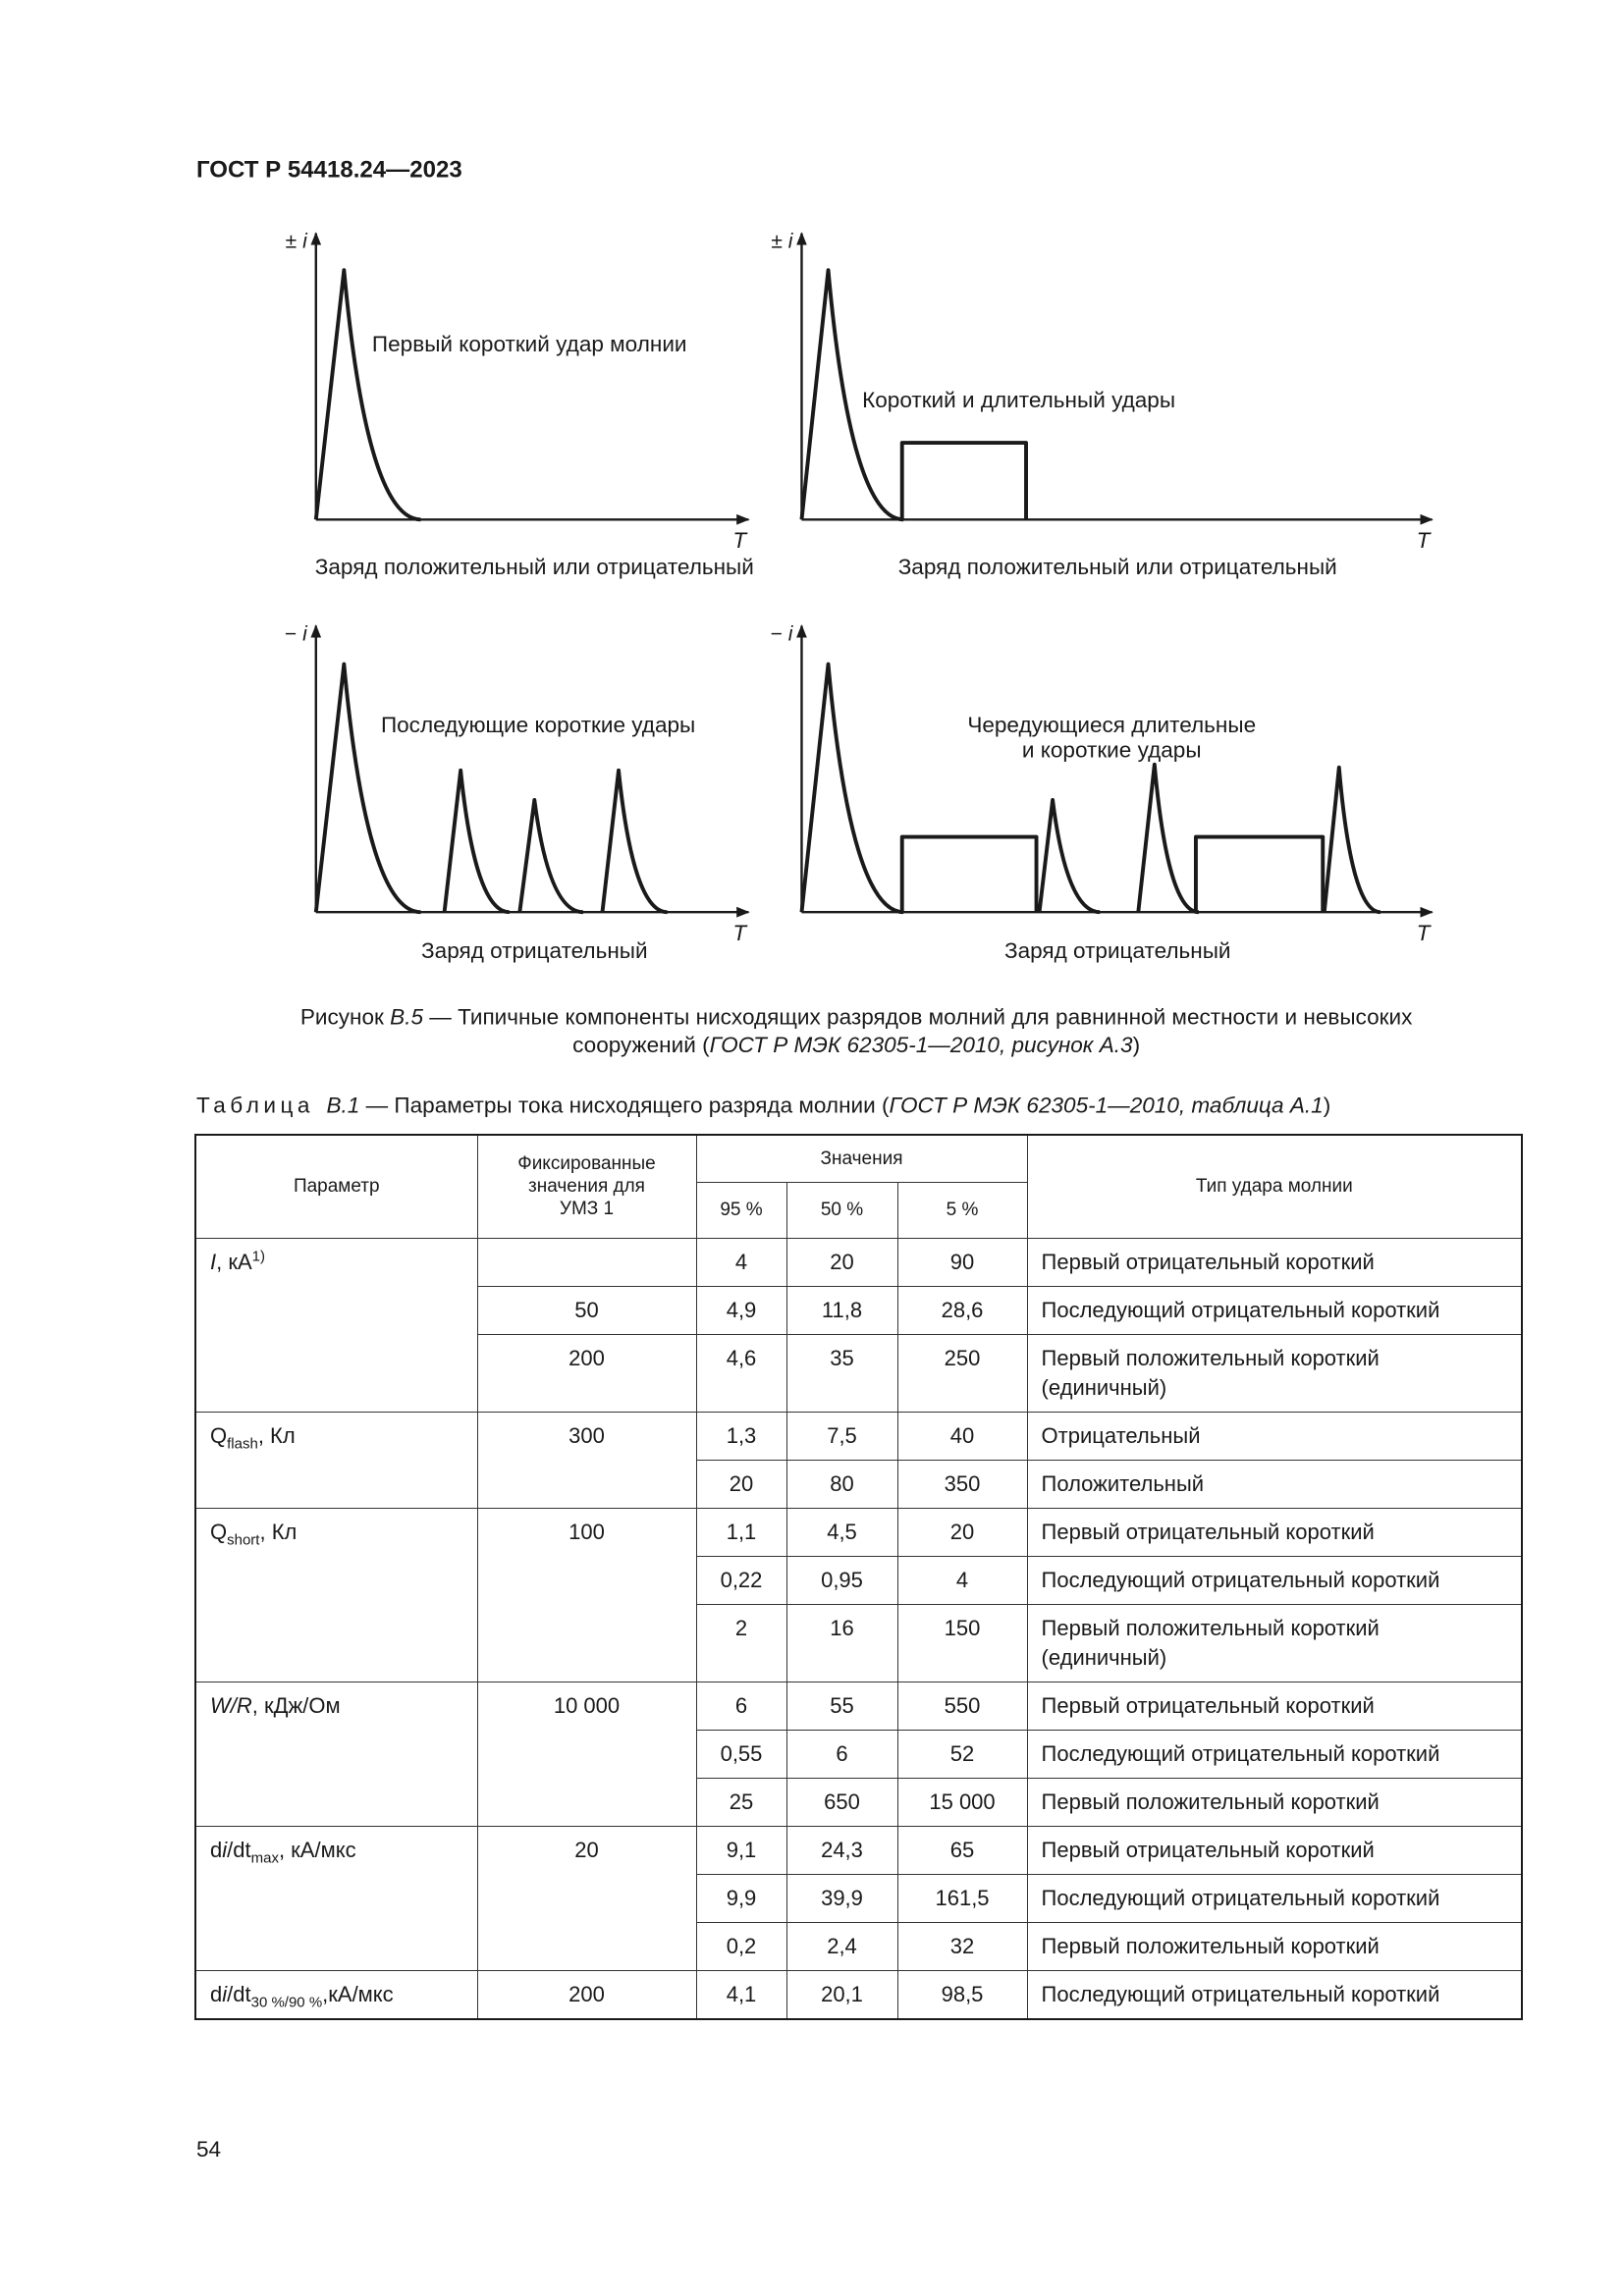  I want to click on panel-caption: Заряд положительный или отрицательный, so click(1117, 567).